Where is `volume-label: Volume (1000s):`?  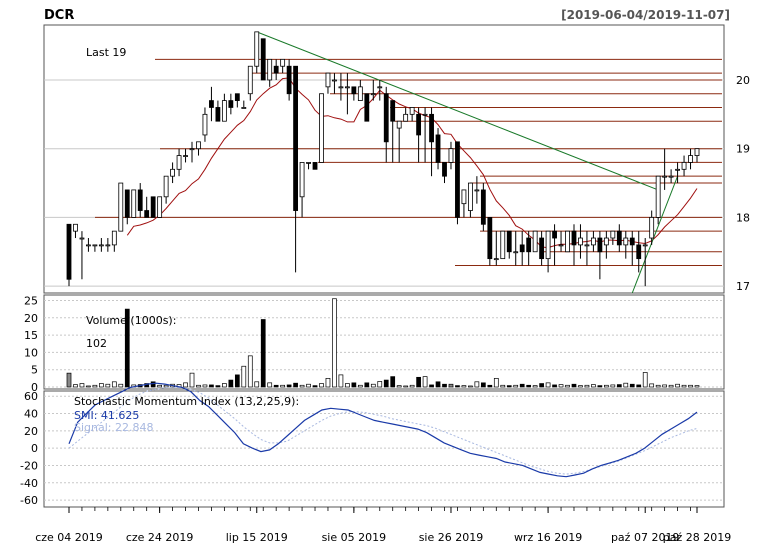 volume-label: Volume (1000s): is located at coordinates (131, 320).